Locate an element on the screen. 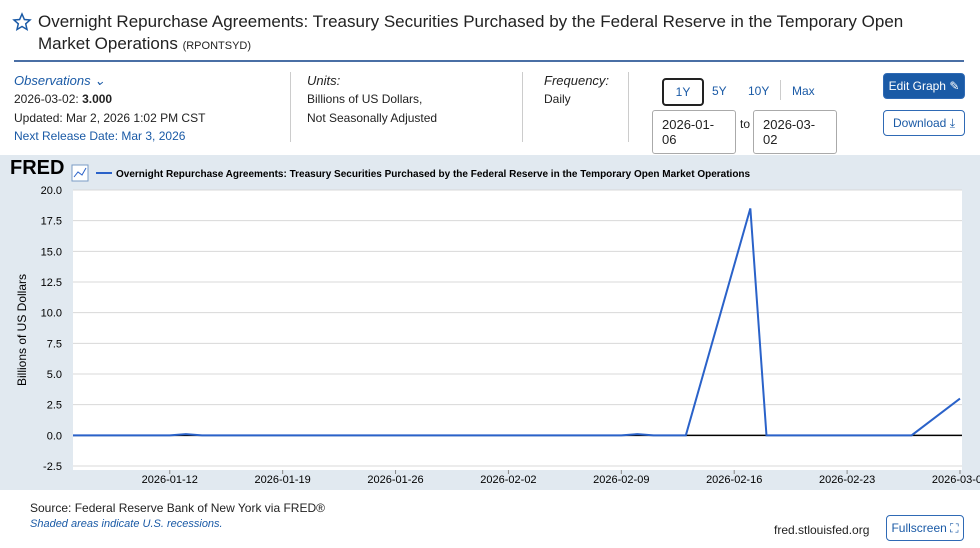  observations-text: Observations is located at coordinates (52, 80).